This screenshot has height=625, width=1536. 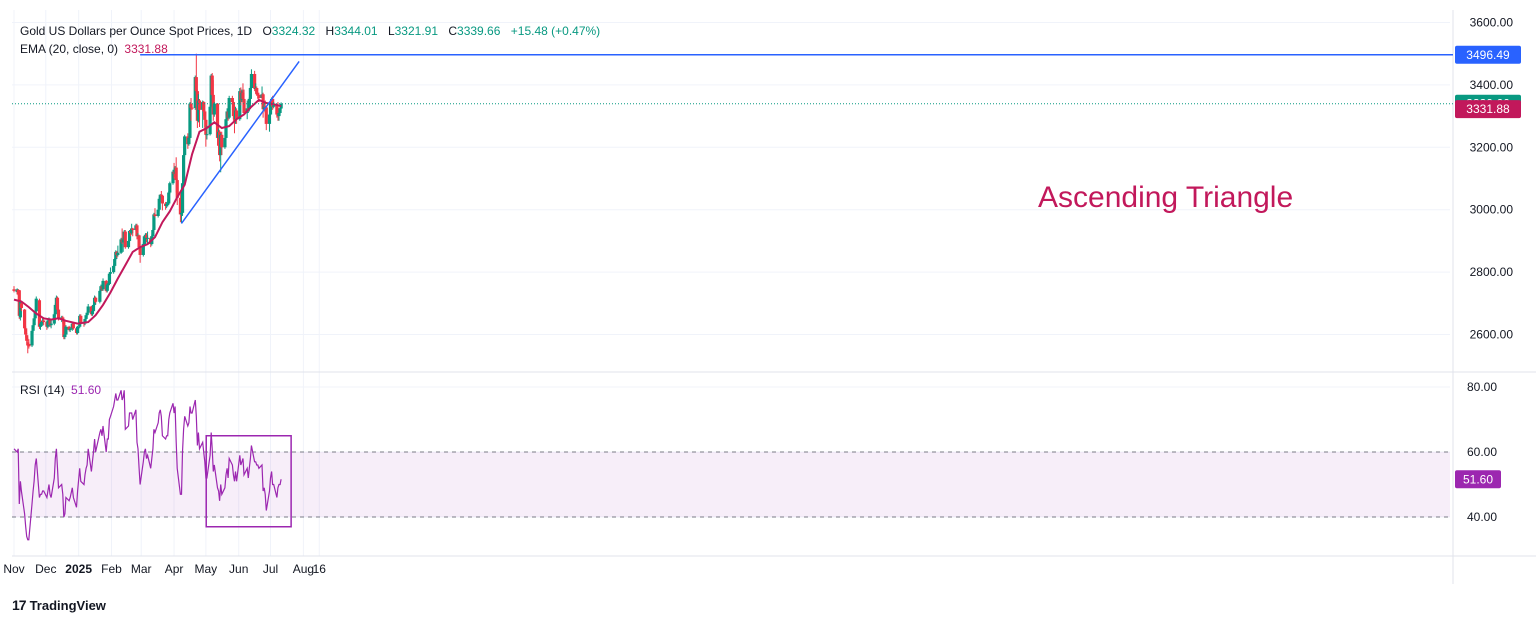 I want to click on ema-price-tag-bg, so click(x=1488, y=109).